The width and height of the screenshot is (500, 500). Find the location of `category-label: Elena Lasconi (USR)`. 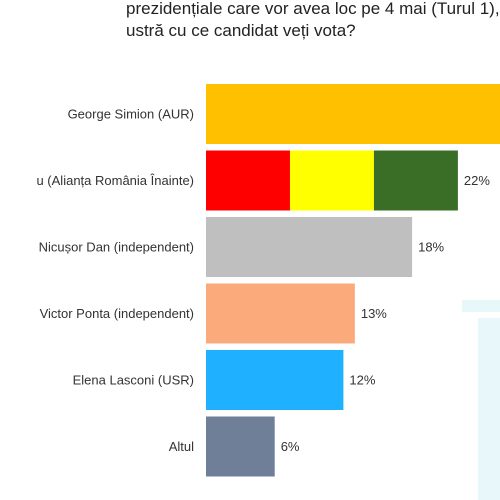

category-label: Elena Lasconi (USR) is located at coordinates (133, 380).